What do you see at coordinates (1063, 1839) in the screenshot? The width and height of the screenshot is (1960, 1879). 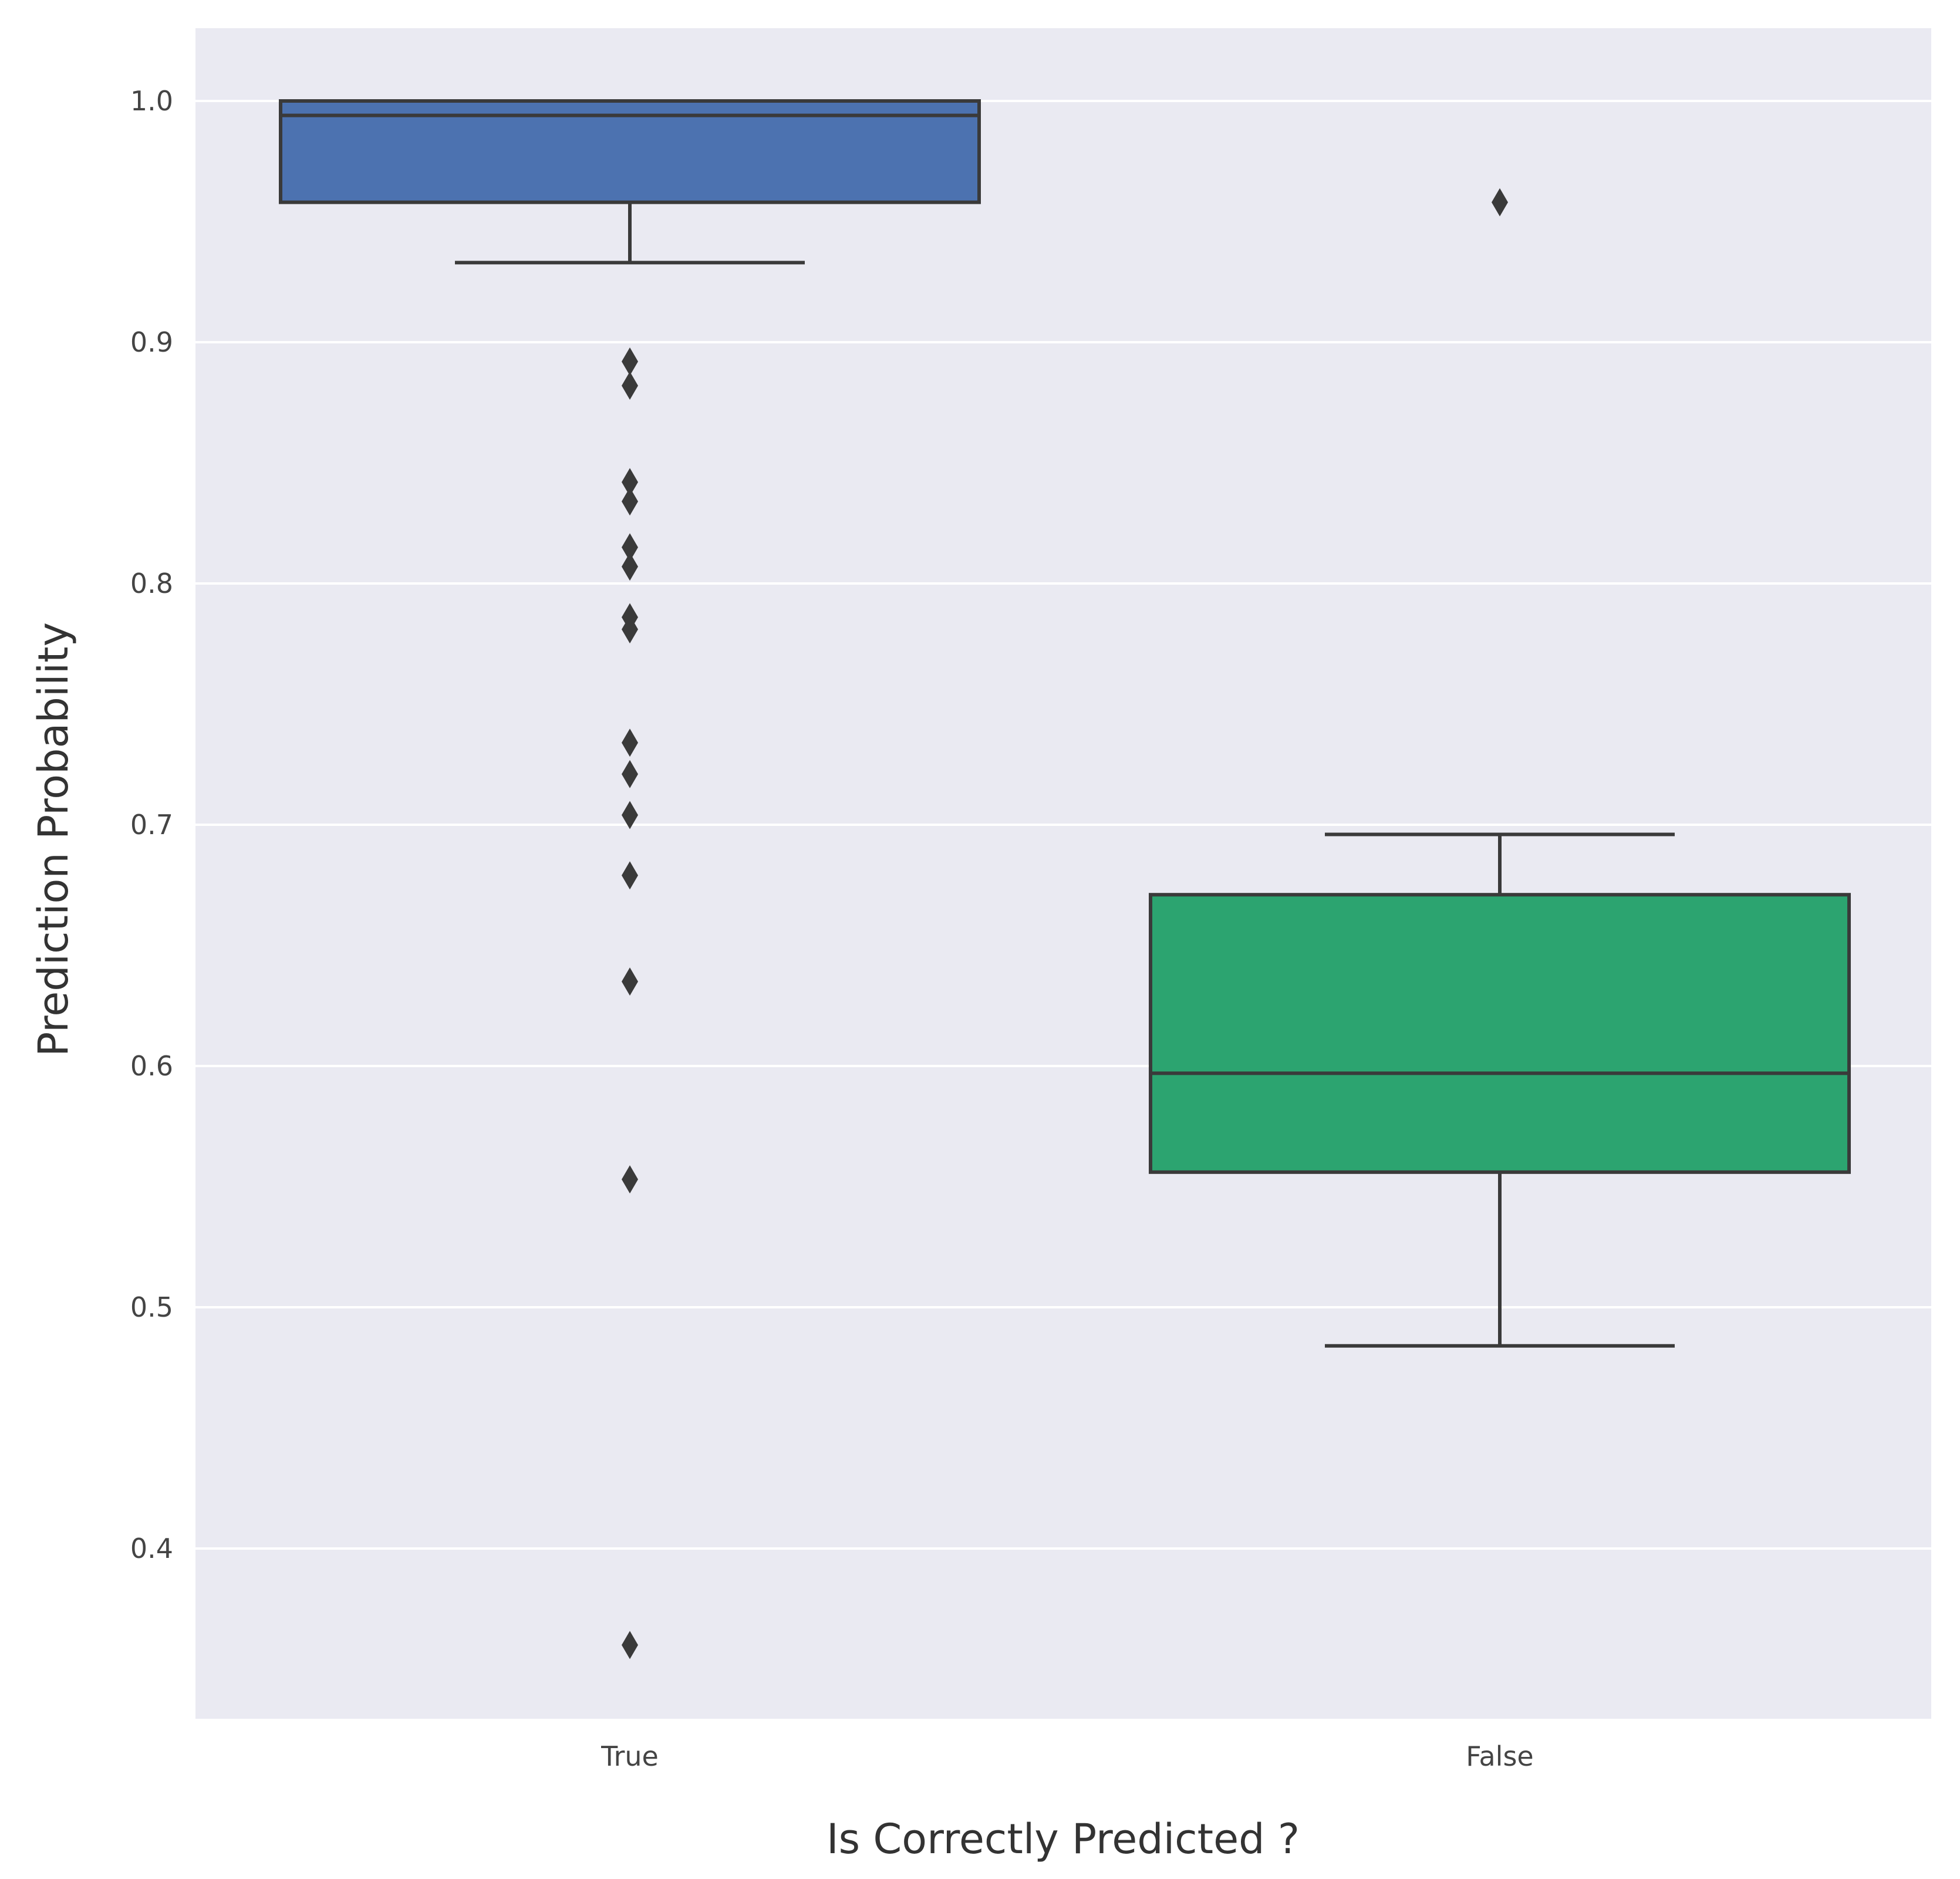 I see `x-axis-title: Is Correctly Predicted ?` at bounding box center [1063, 1839].